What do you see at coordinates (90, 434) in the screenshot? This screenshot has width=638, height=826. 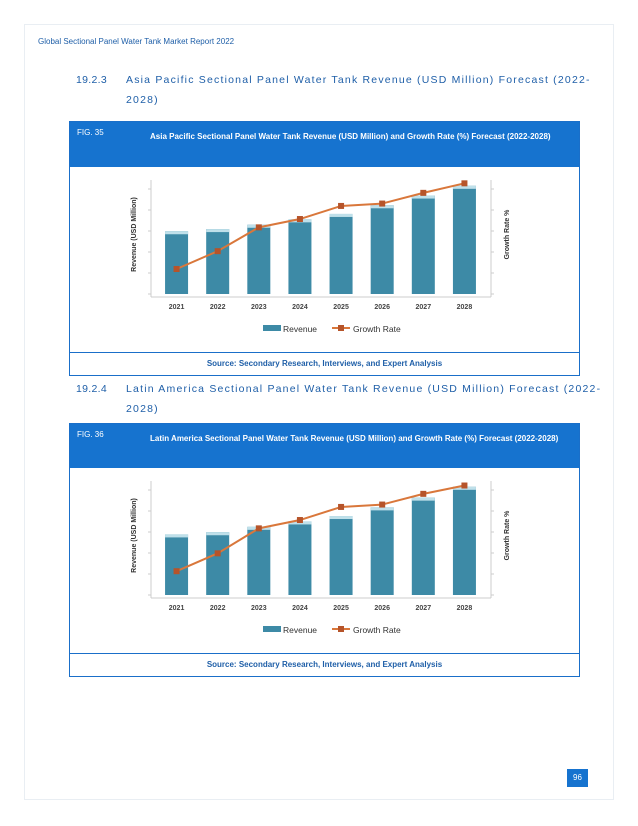 I see `figure-label: FIG. 36` at bounding box center [90, 434].